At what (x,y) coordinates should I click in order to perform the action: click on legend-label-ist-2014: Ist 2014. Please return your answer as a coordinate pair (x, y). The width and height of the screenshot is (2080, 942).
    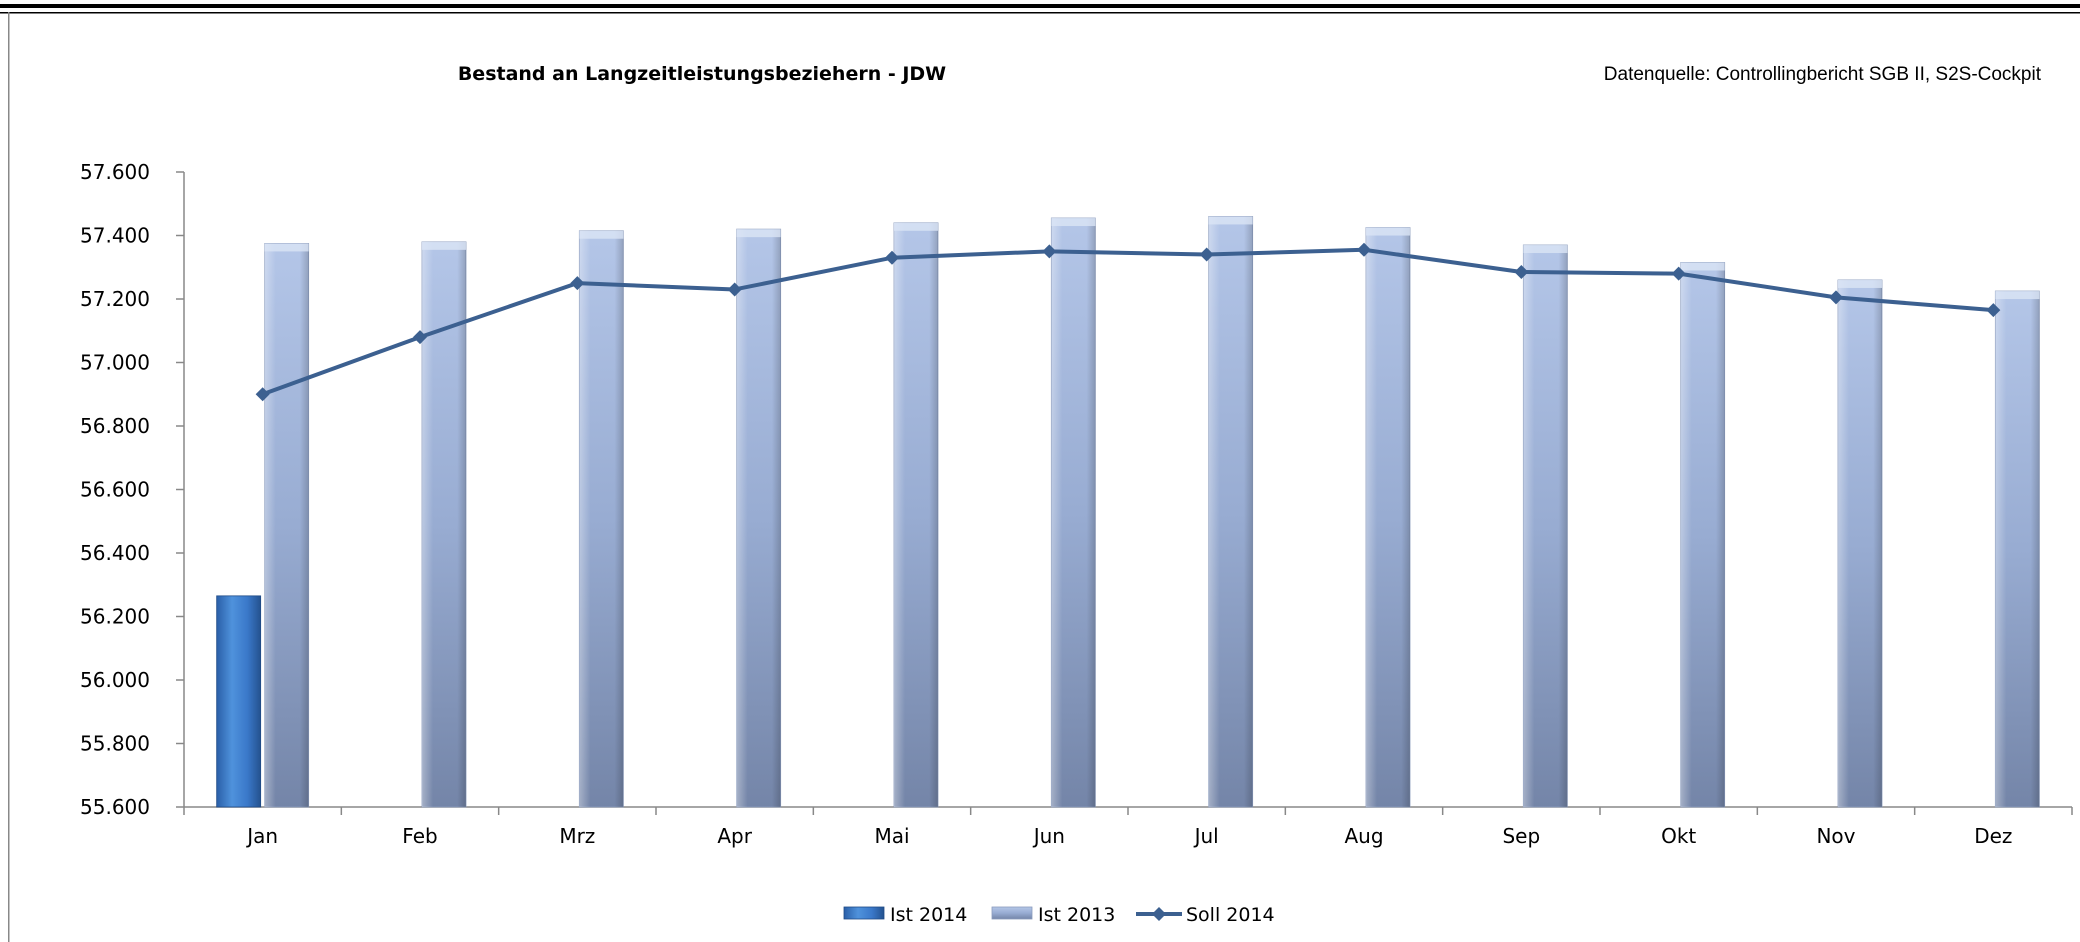
    Looking at the image, I should click on (928, 915).